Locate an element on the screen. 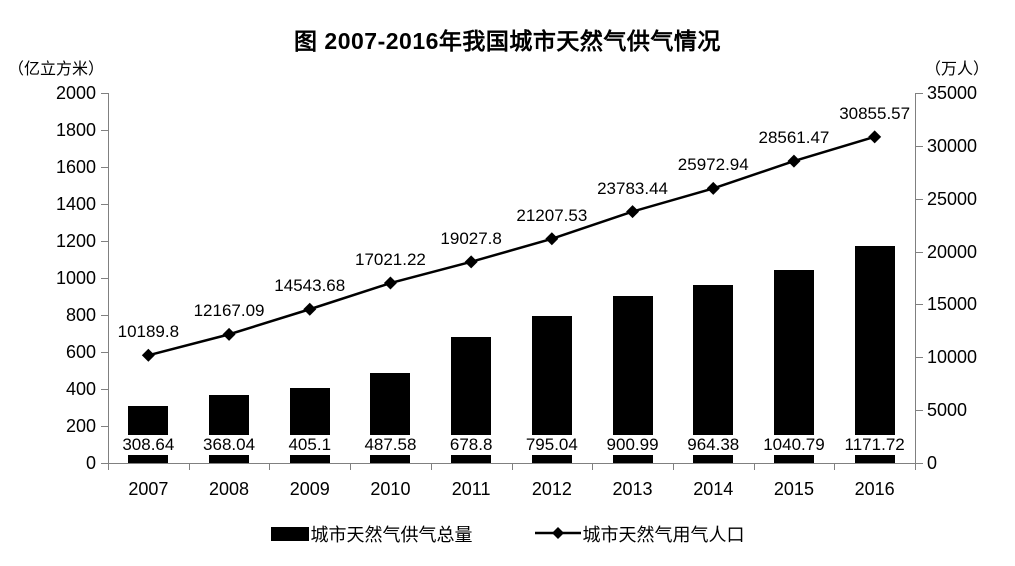  right-axis-line is located at coordinates (915, 278).